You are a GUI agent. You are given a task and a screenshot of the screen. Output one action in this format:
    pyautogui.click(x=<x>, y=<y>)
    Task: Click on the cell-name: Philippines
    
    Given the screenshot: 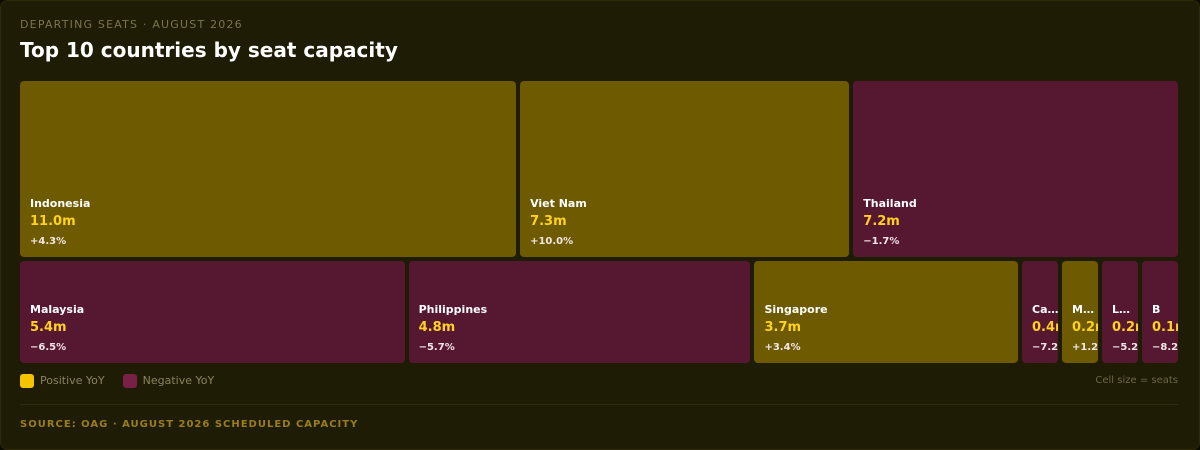 What is the action you would take?
    pyautogui.click(x=453, y=309)
    